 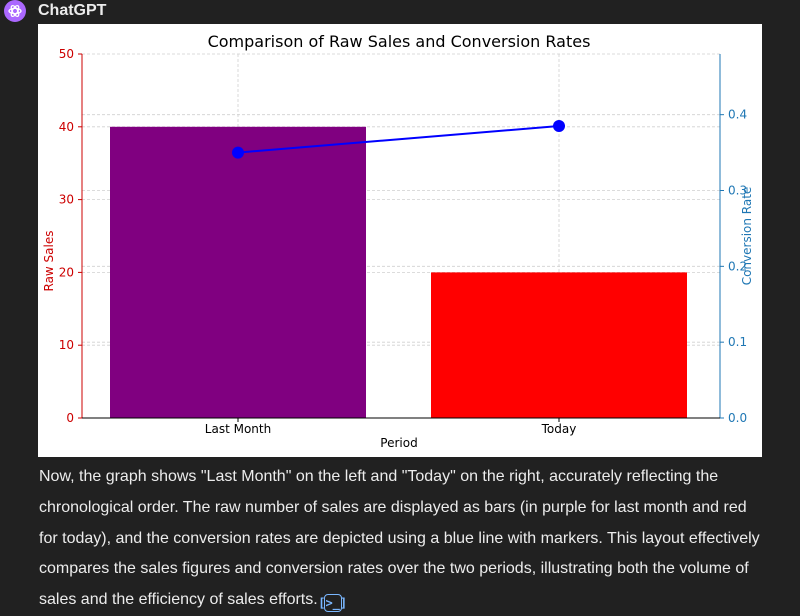 I want to click on x-tick-label: Today, so click(x=559, y=429).